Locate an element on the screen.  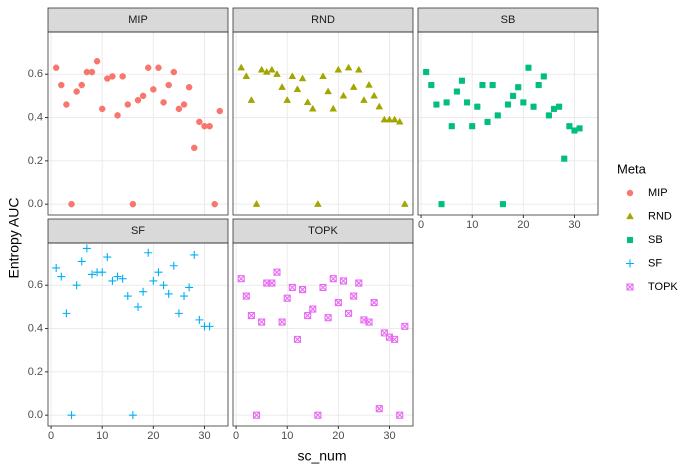
y-tick-label: 0.6 is located at coordinates (35, 285).